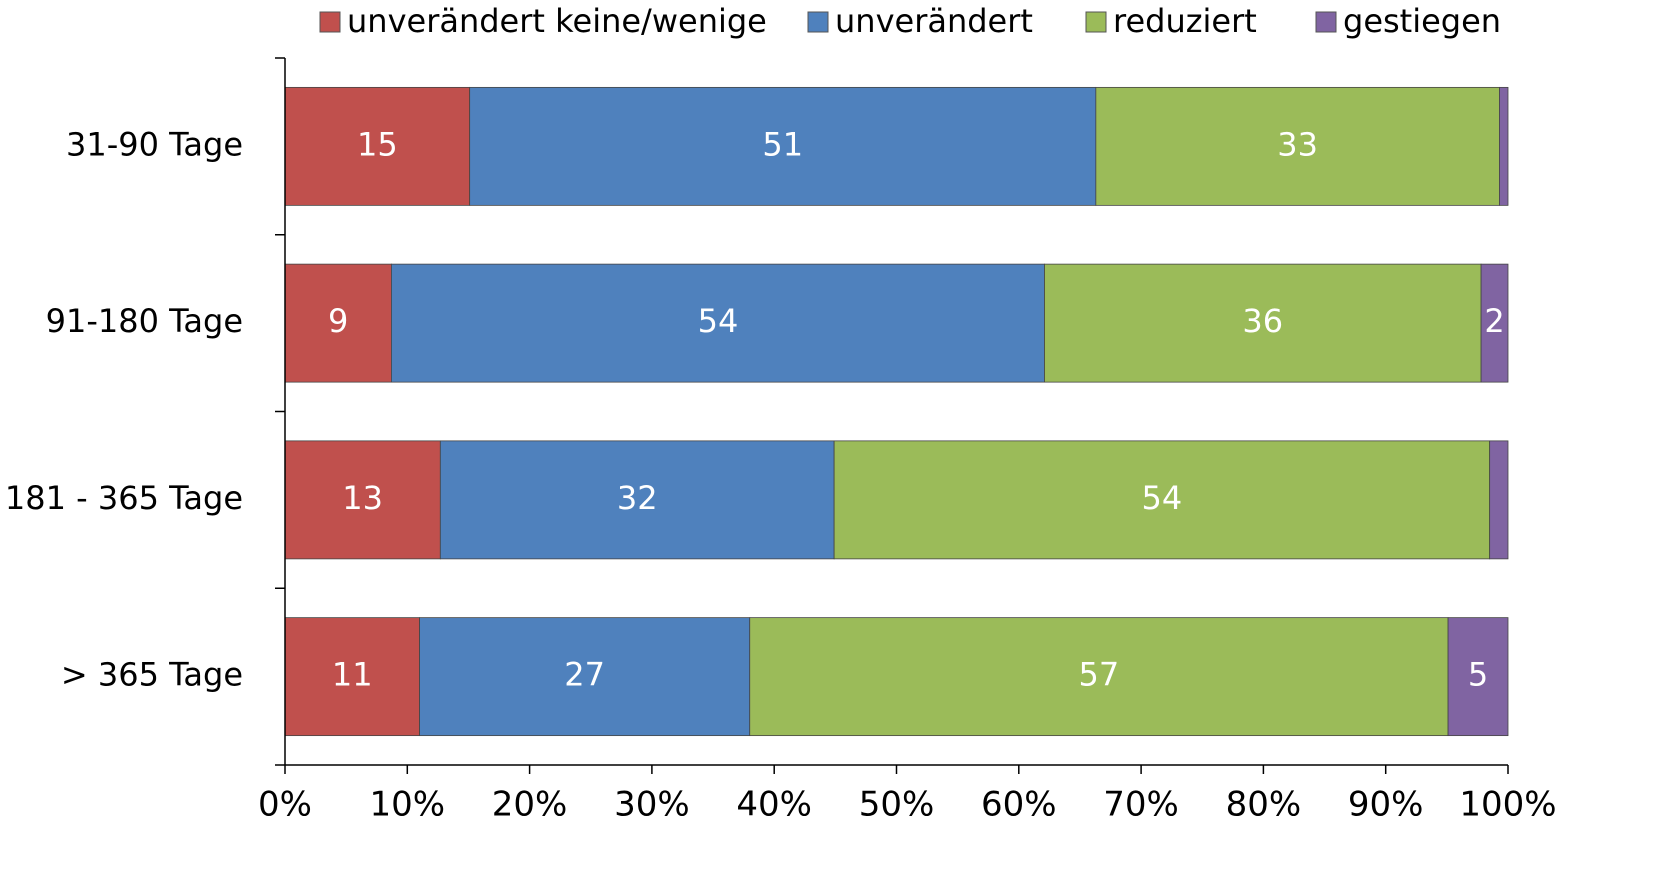  I want to click on data-label: 57, so click(1099, 675).